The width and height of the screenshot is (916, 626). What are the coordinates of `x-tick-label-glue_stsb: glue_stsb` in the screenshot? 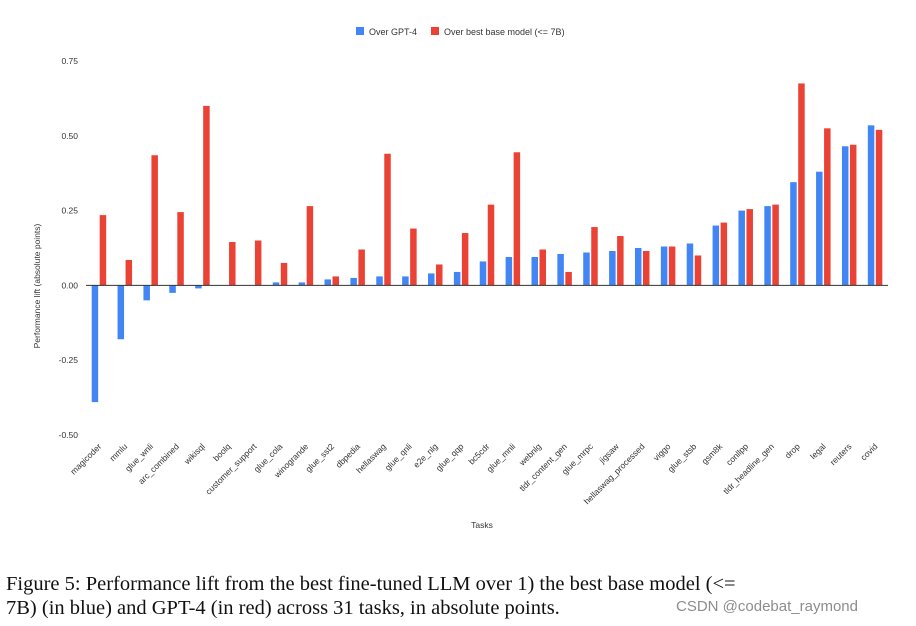 It's located at (682, 457).